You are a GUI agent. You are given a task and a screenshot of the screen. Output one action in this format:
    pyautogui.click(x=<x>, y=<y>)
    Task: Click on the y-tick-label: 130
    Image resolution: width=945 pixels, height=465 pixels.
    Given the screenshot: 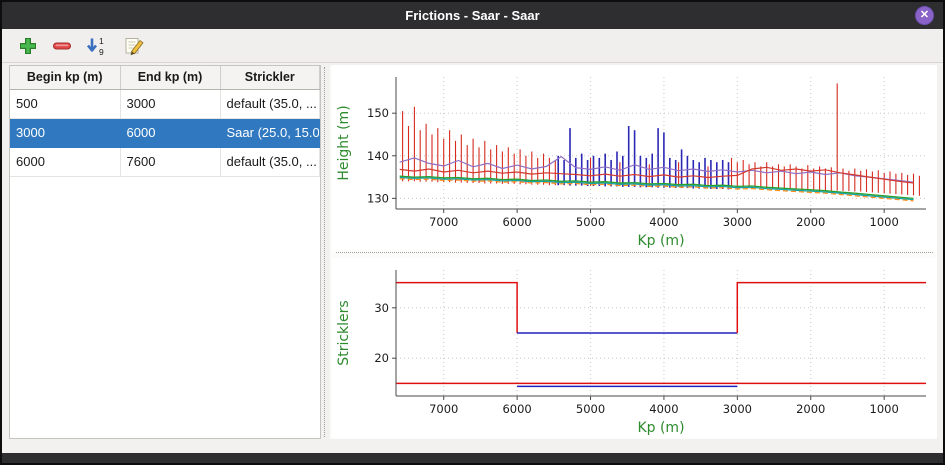 What is the action you would take?
    pyautogui.click(x=378, y=198)
    